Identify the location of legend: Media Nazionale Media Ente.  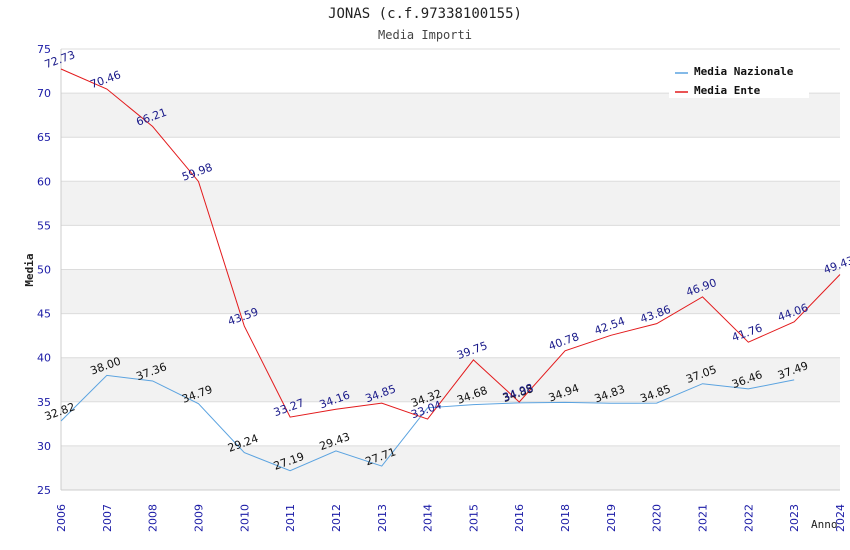
(739, 79).